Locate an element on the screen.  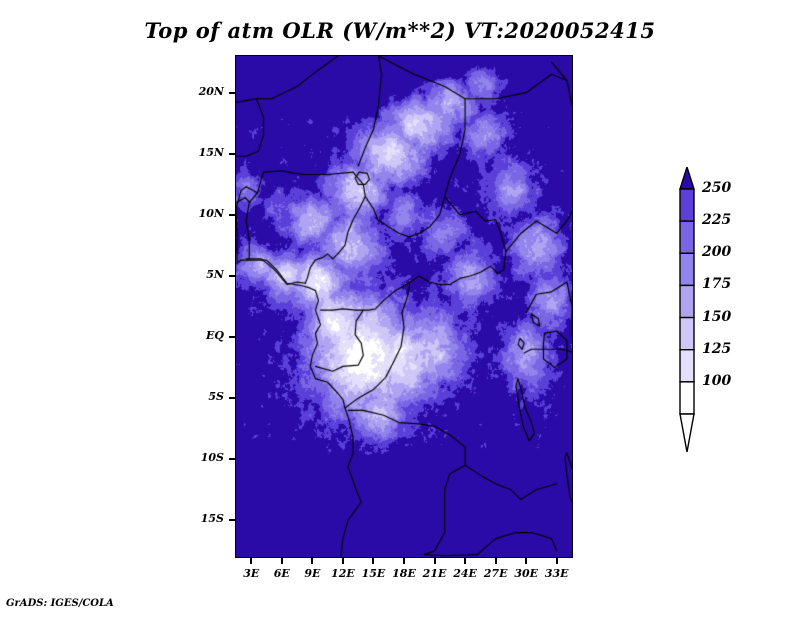
x-tick-label: 33E is located at coordinates (556, 573).